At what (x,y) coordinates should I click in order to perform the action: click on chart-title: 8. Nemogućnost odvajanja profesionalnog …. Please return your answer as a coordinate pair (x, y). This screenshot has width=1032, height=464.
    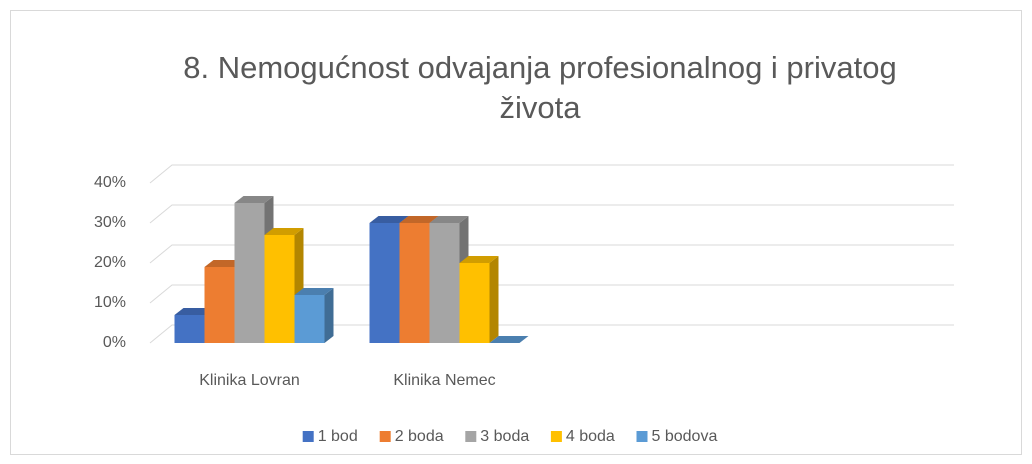
    Looking at the image, I should click on (540, 87).